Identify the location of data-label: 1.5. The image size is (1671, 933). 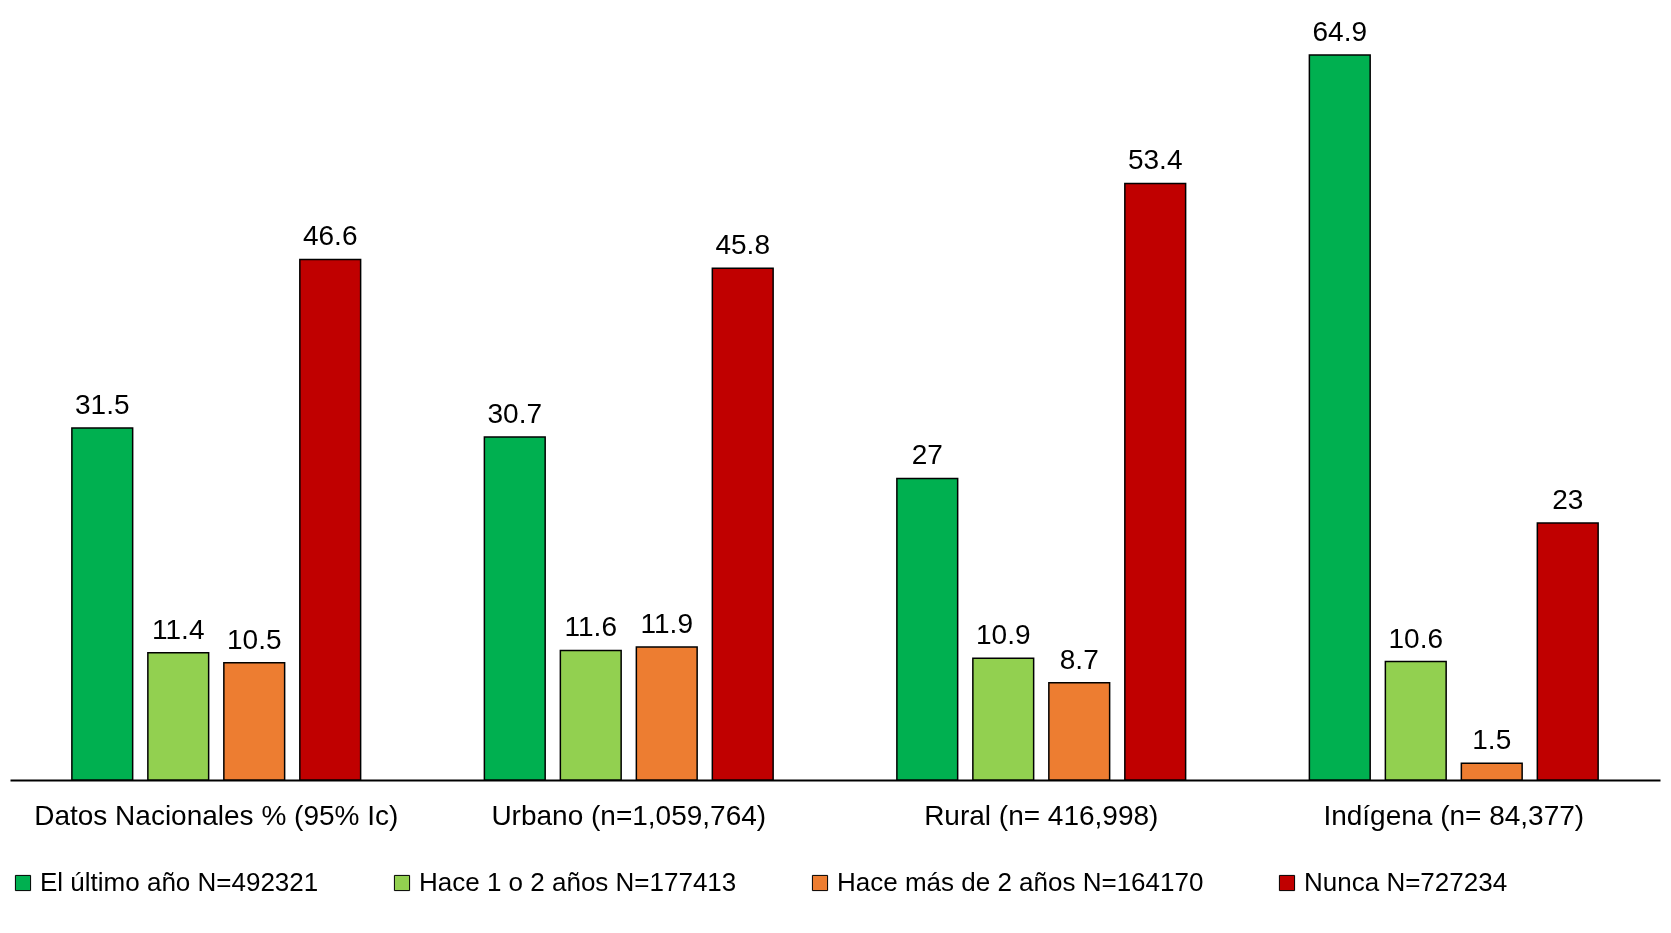
(1492, 740).